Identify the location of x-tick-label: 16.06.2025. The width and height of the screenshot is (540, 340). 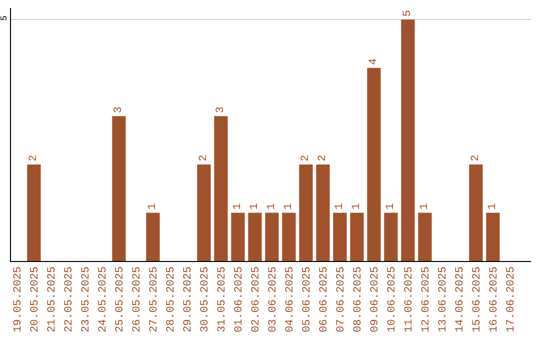
(494, 299).